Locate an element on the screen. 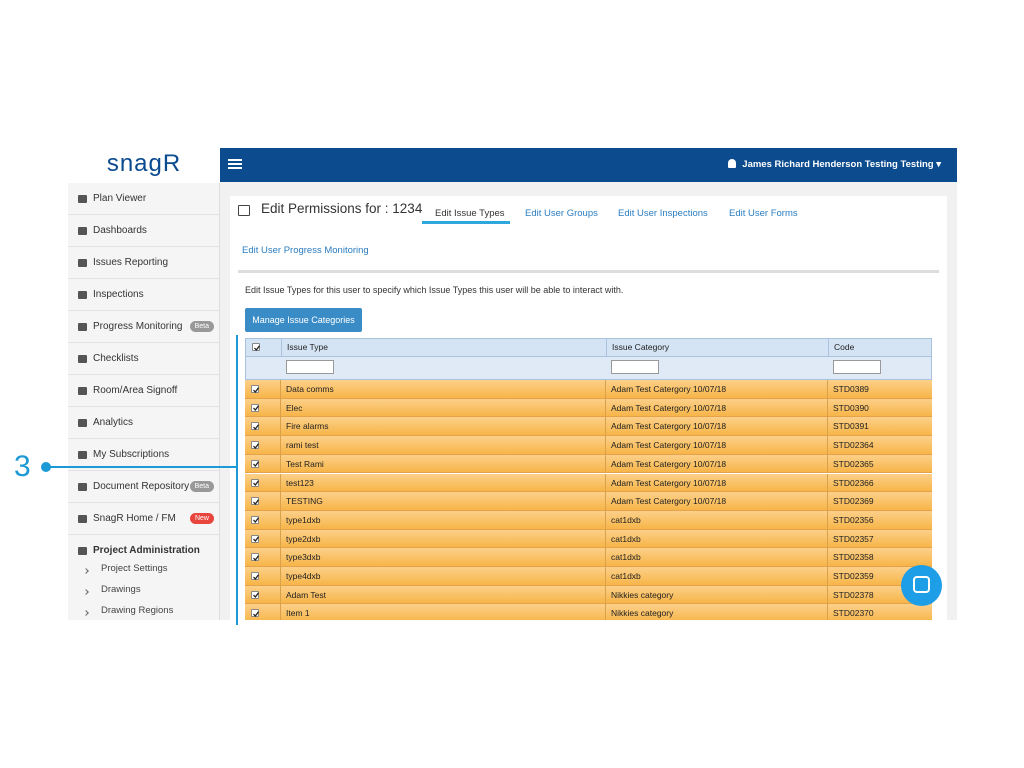 This screenshot has height=768, width=1024. sidebar-item: SnagR Home / FM New is located at coordinates (144, 519).